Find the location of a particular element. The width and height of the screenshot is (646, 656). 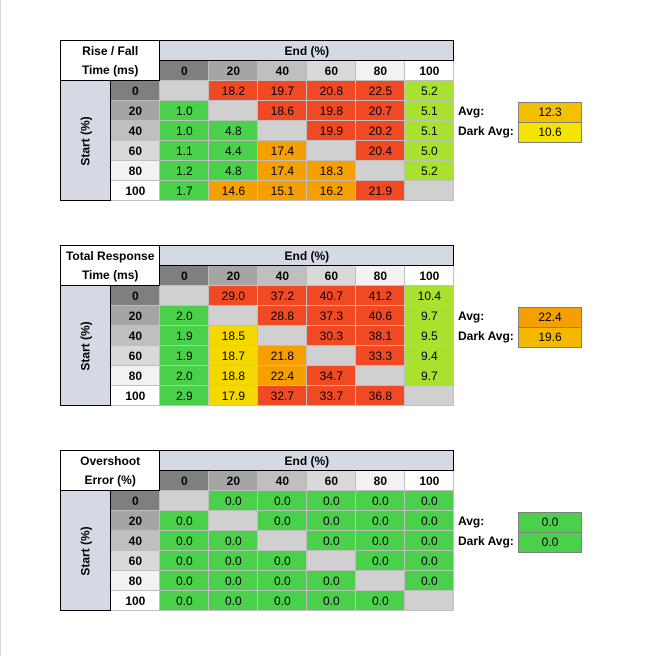

table-row: 60 0.0 0.0 0.0 0.0 0.0 is located at coordinates (258, 560).